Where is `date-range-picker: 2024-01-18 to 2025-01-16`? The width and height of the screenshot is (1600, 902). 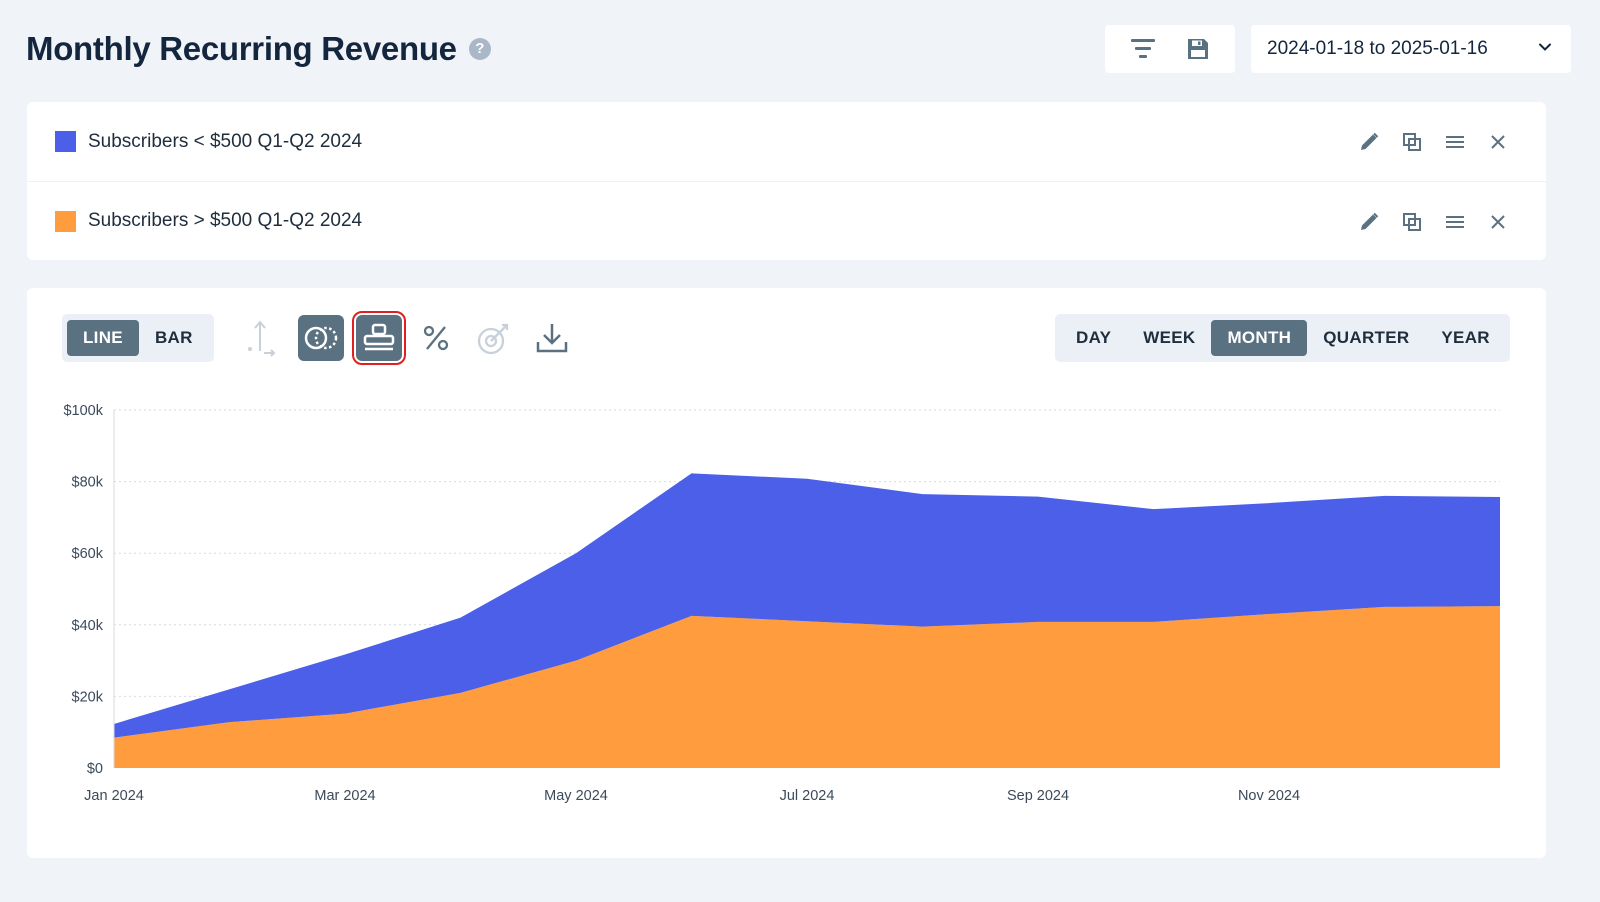 date-range-picker: 2024-01-18 to 2025-01-16 is located at coordinates (1411, 49).